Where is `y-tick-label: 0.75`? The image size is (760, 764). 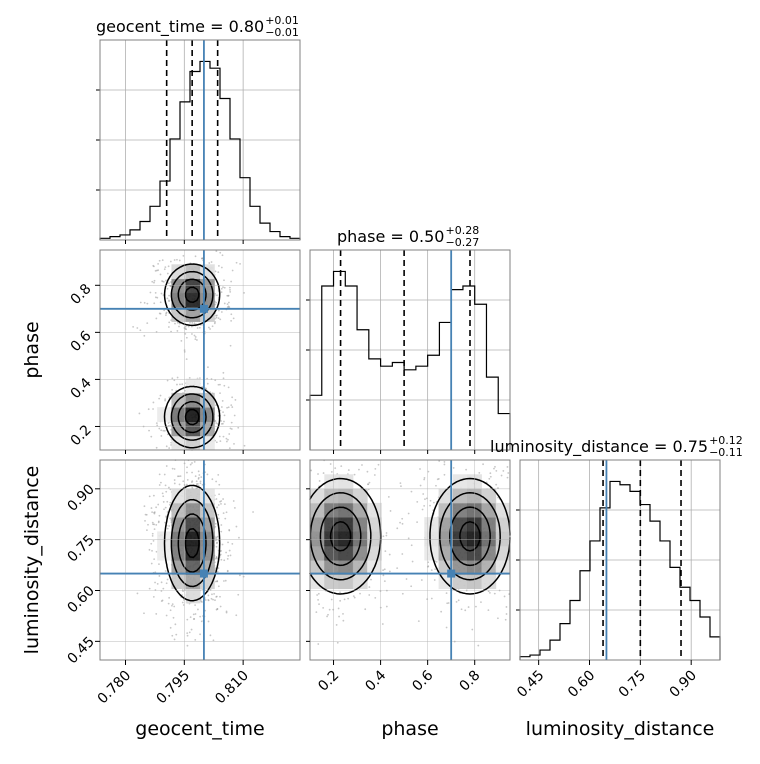
y-tick-label: 0.75 is located at coordinates (80, 548).